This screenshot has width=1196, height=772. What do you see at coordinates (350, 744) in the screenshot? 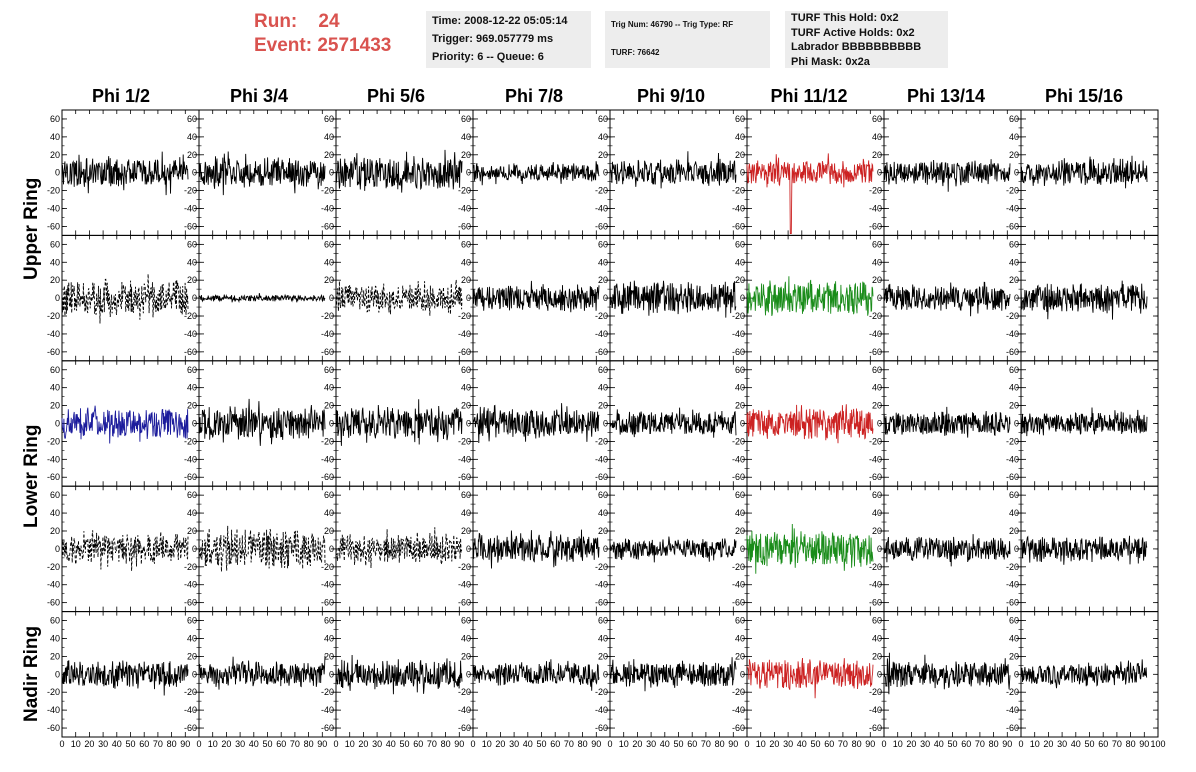
I see `x-tick-label: 10` at bounding box center [350, 744].